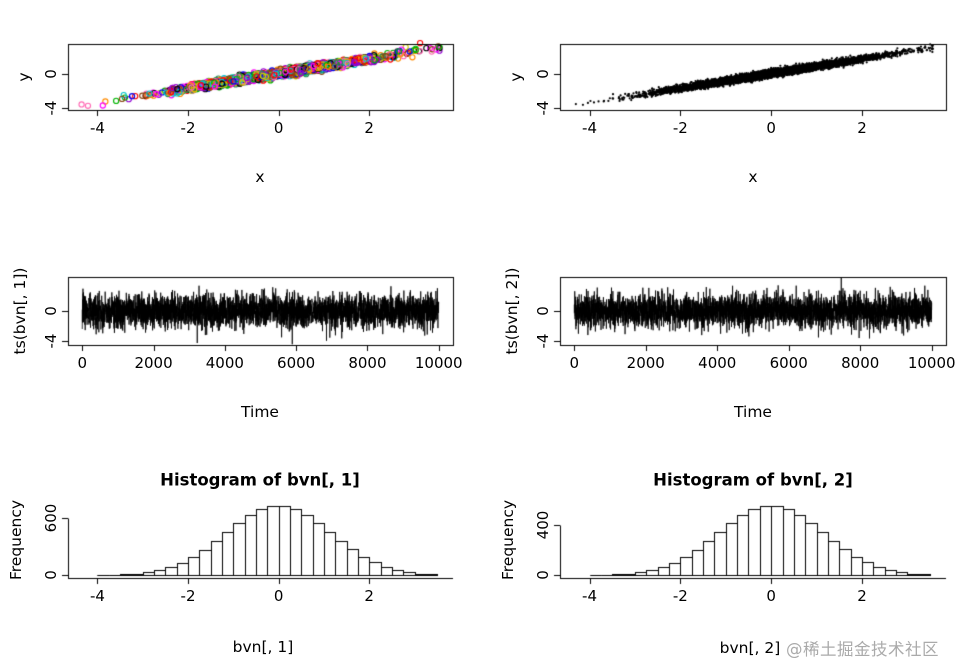 The width and height of the screenshot is (974, 662). Describe the element at coordinates (97, 128) in the screenshot. I see `scatter1-x-tick-label: -4` at that location.